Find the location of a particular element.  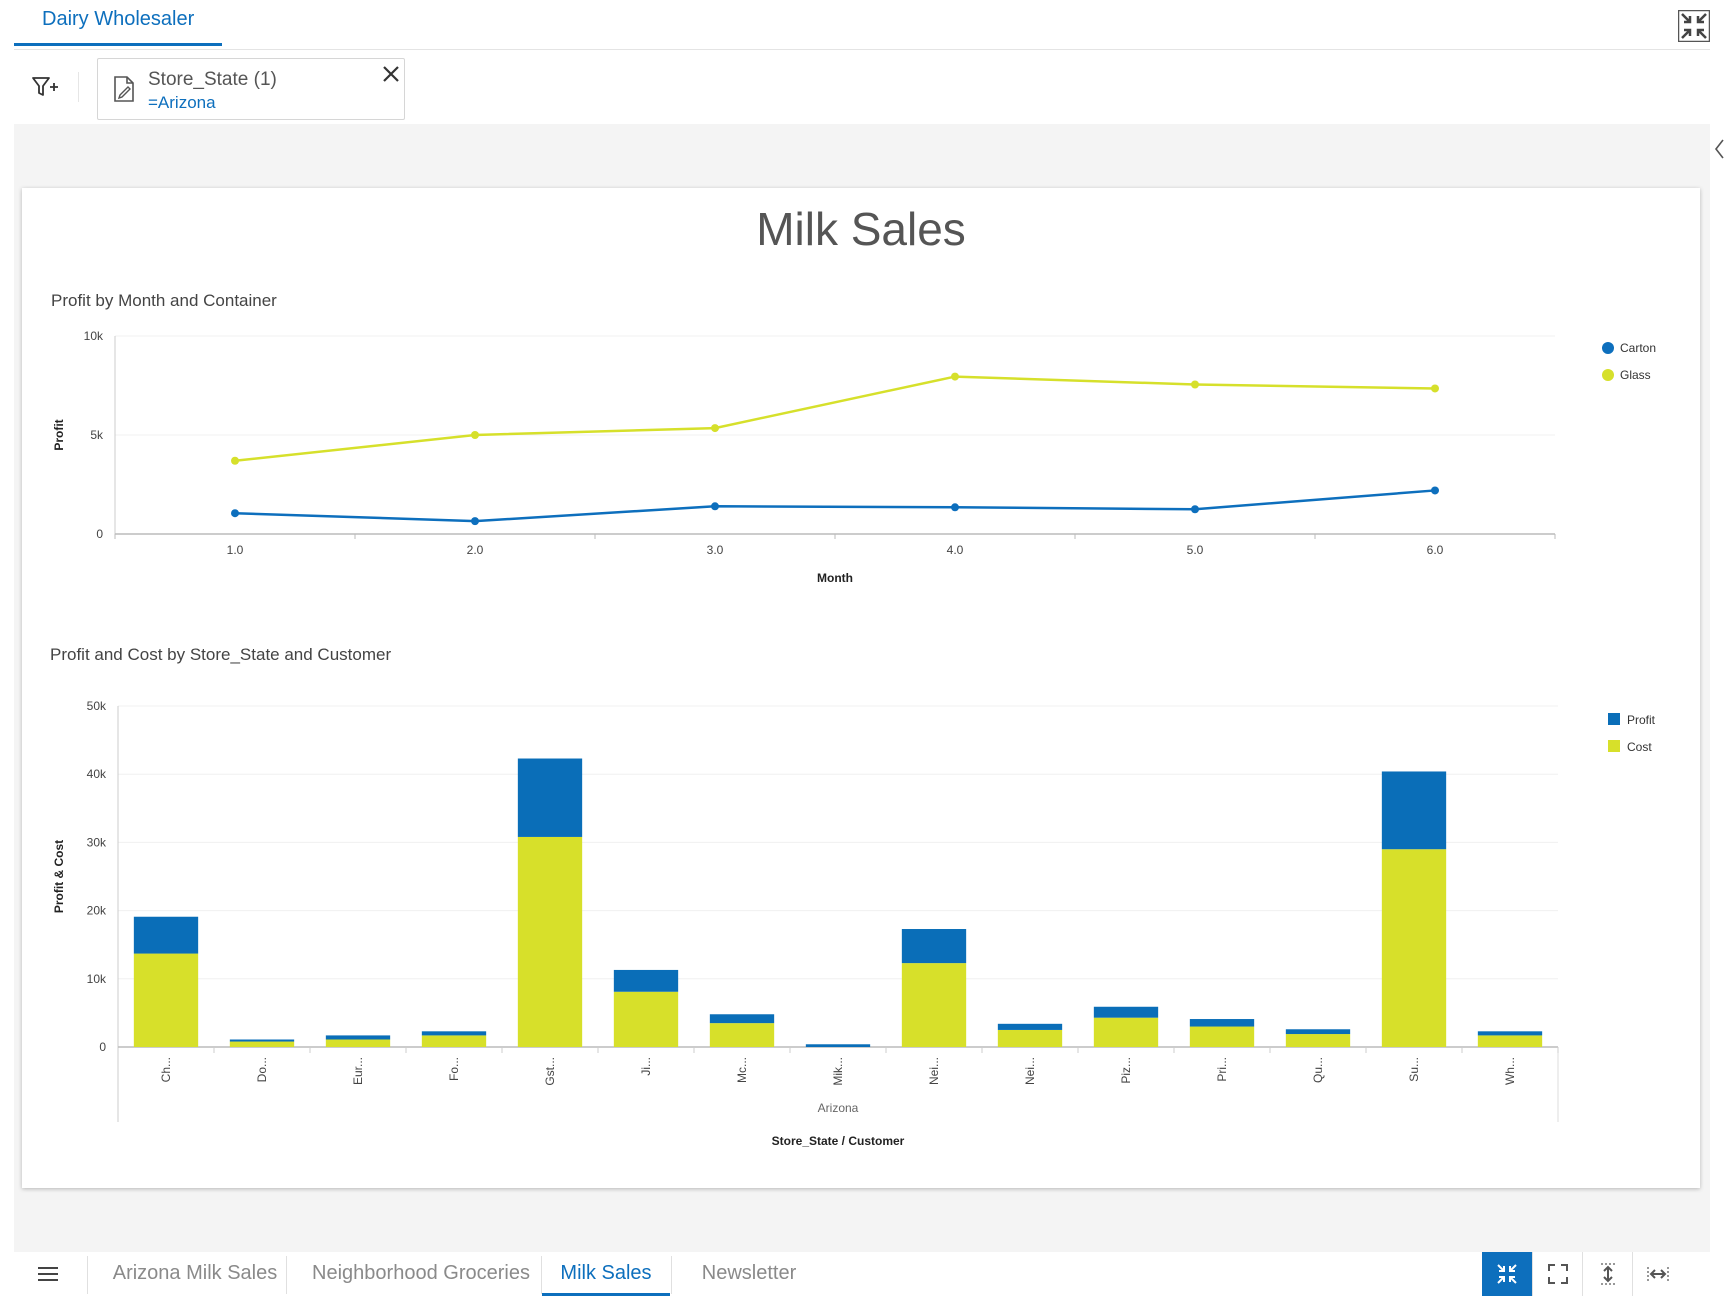

tab-milk-sales: Milk Sales is located at coordinates (606, 1274).